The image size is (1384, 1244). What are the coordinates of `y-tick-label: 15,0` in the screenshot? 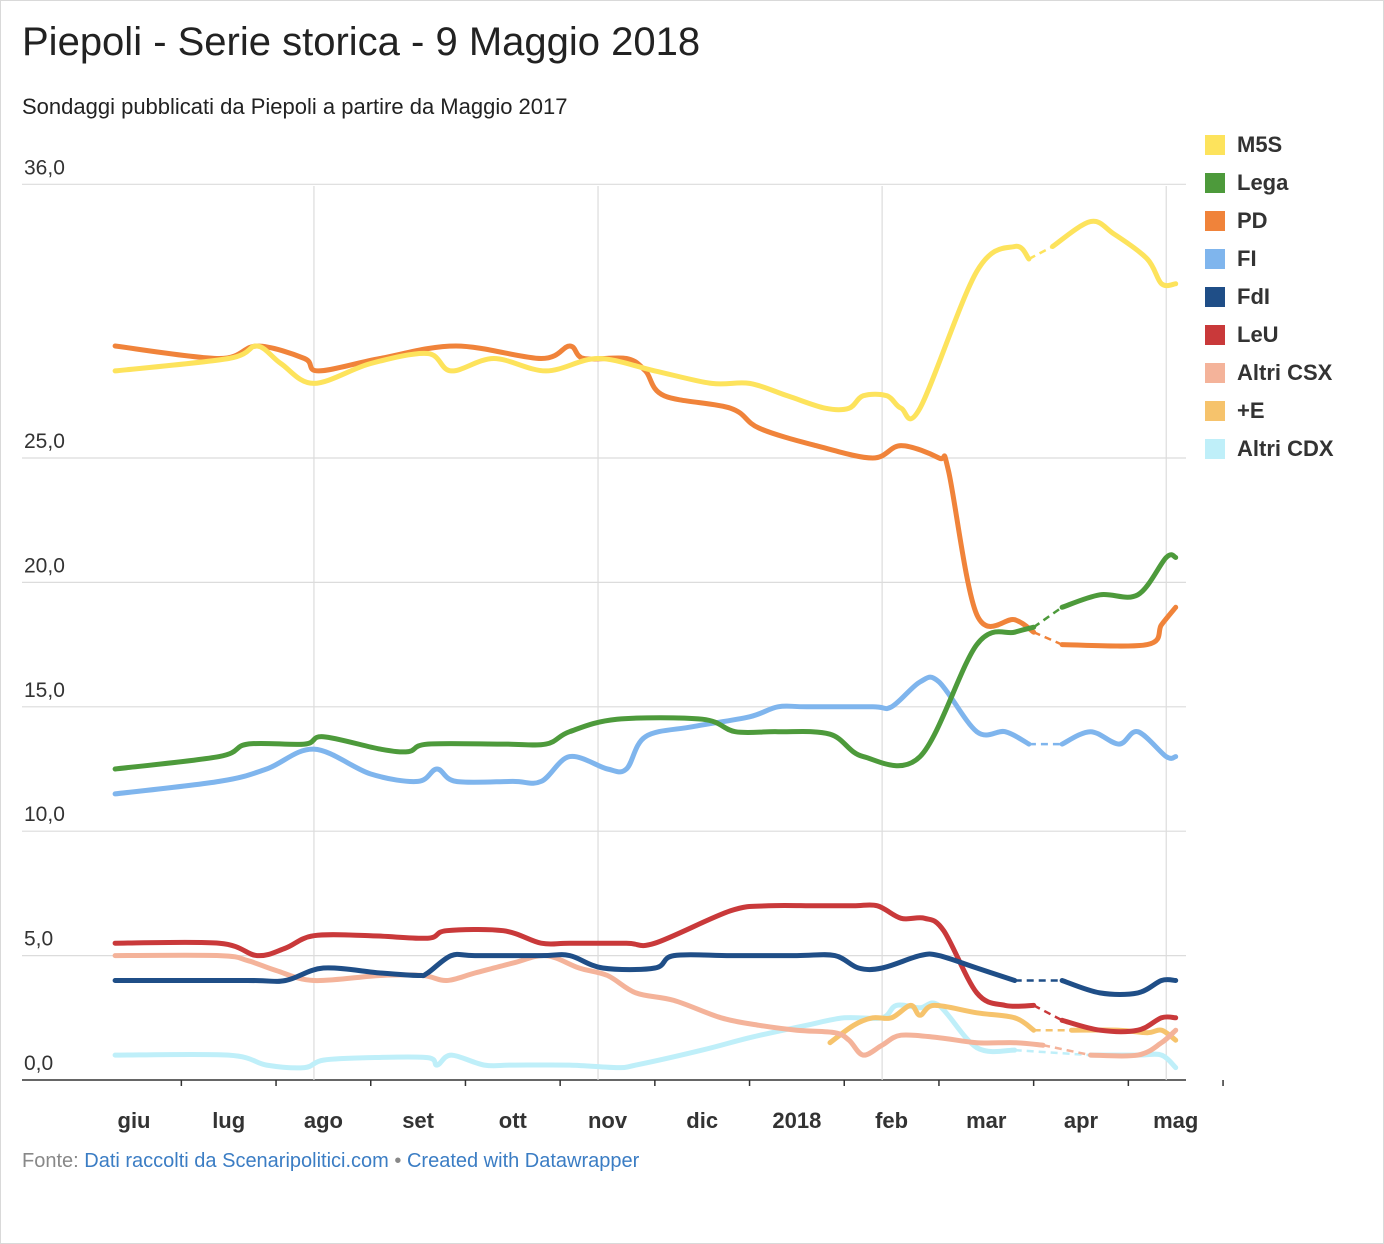 It's located at (44, 690).